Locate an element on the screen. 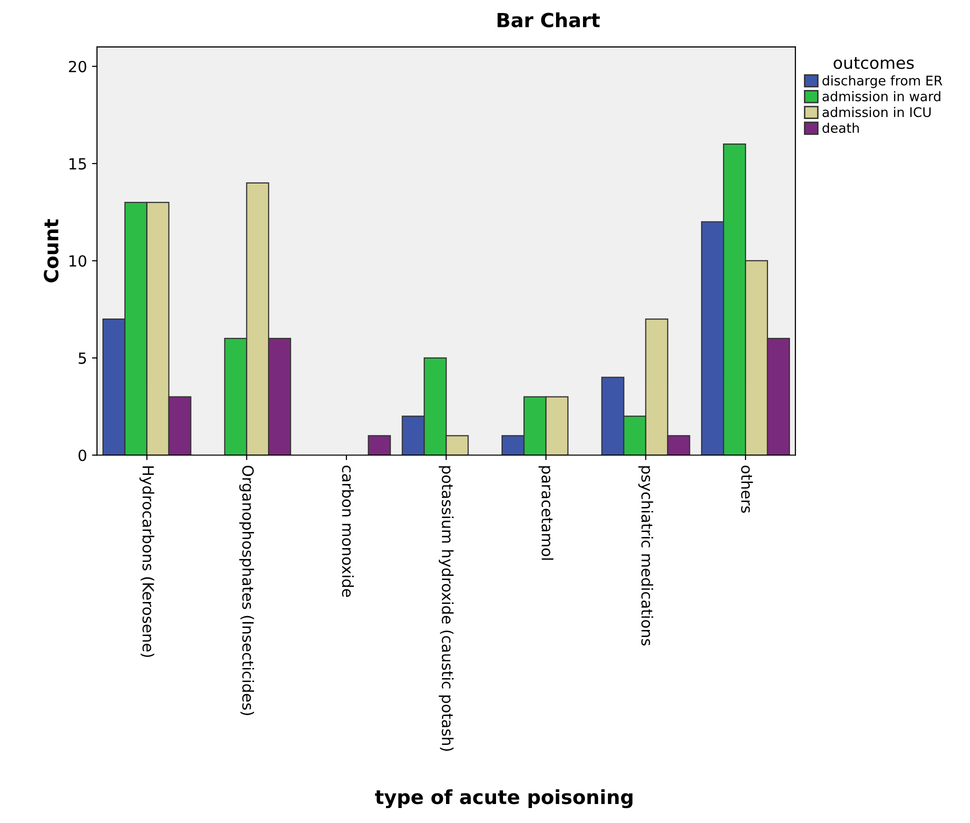 The width and height of the screenshot is (970, 823). legend-title: outcomes is located at coordinates (874, 63).